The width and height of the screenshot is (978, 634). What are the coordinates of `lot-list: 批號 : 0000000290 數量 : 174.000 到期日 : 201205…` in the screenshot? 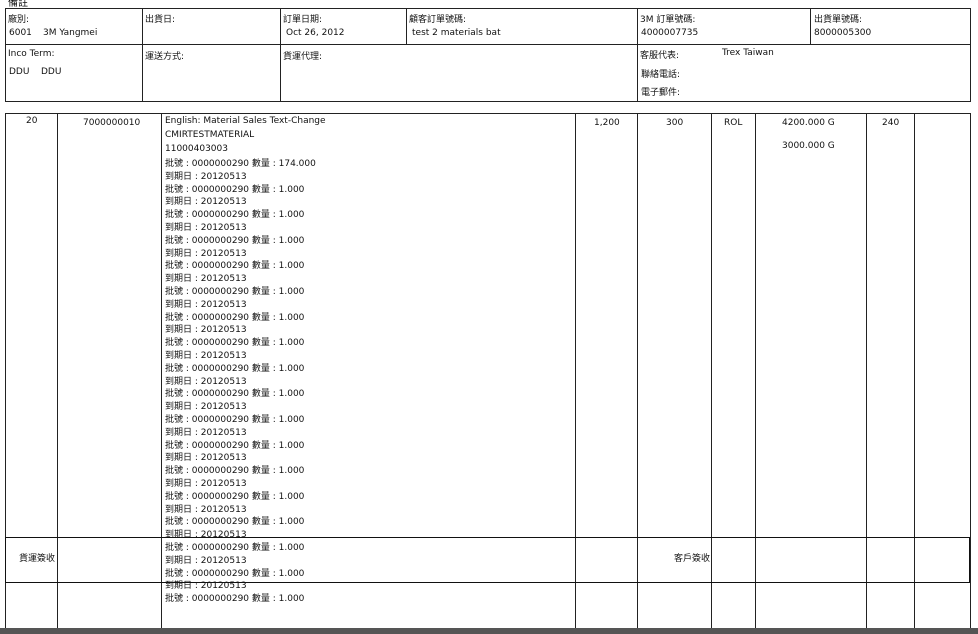 It's located at (240, 382).